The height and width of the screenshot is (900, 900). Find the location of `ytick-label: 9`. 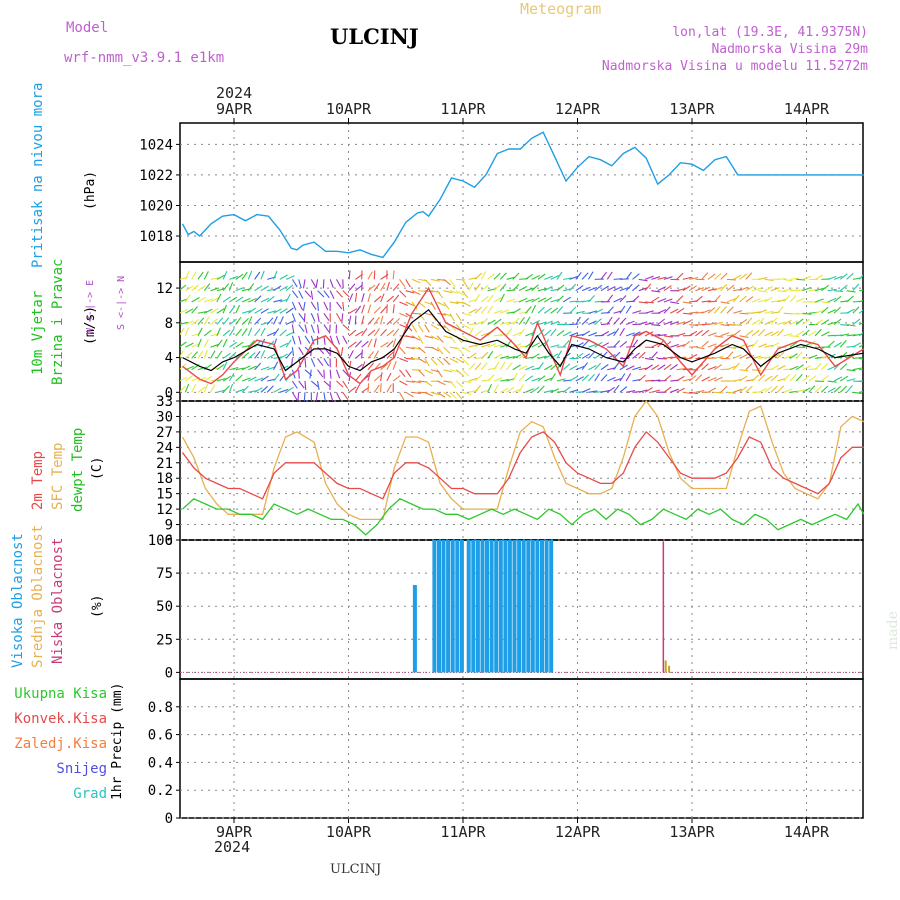

ytick-label: 9 is located at coordinates (169, 526).